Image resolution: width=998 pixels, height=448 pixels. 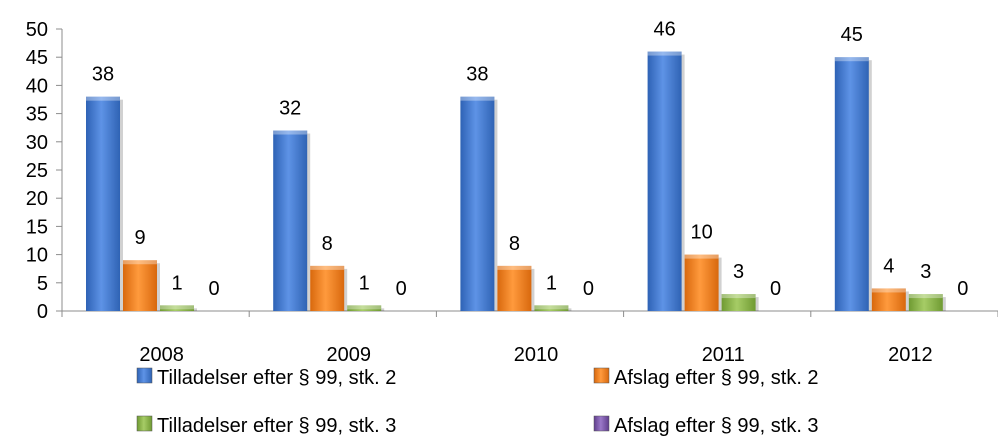 I want to click on legend-label-series-2: Afslag efter § 99, stk. 2, so click(x=716, y=378).